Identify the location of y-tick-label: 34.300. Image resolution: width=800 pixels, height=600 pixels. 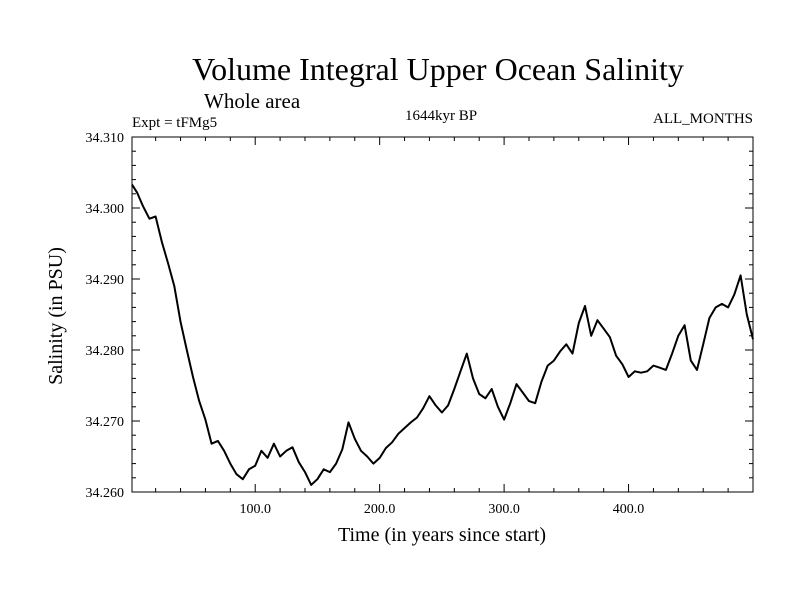
(105, 209).